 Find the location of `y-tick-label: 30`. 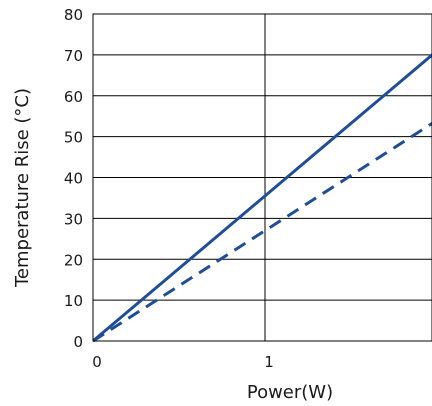

y-tick-label: 30 is located at coordinates (73, 219).